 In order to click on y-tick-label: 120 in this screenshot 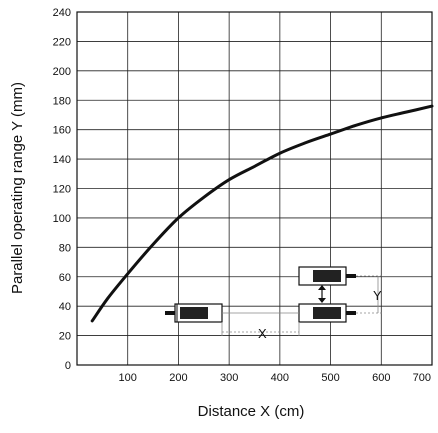, I will do `click(62, 190)`.